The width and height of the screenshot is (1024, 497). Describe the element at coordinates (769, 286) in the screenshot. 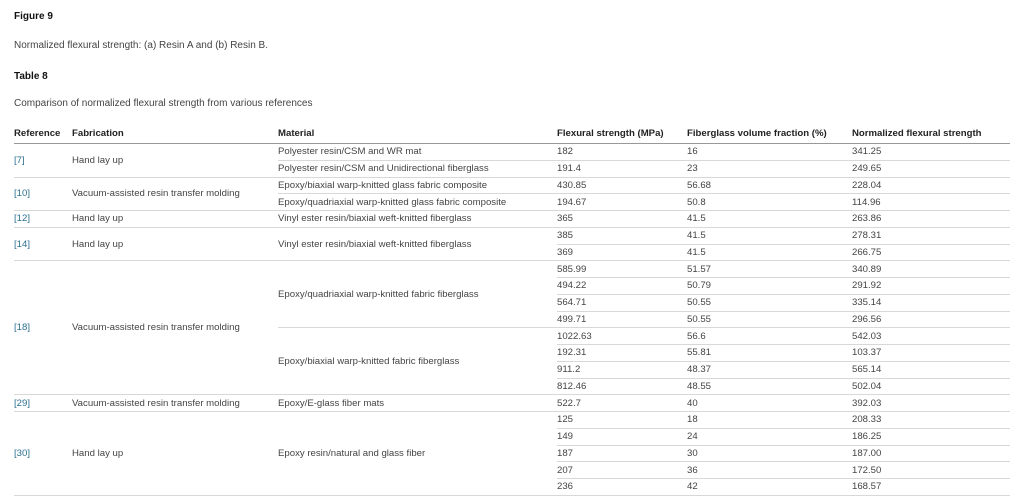

I see `volume-fraction-cell: 50.79` at that location.